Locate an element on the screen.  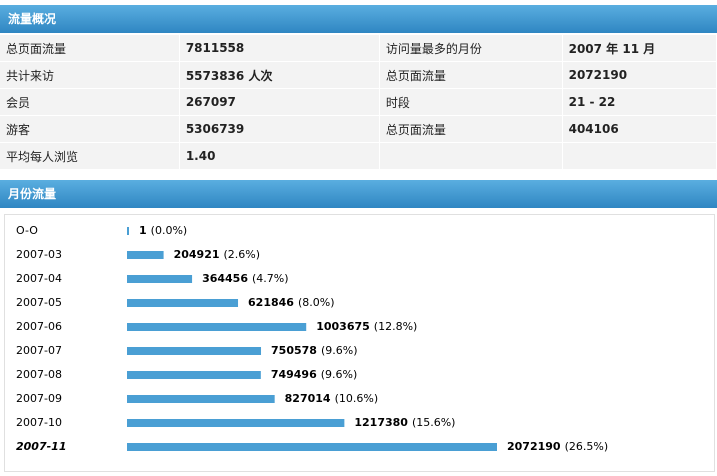
value-label: 749496 is located at coordinates (294, 374).